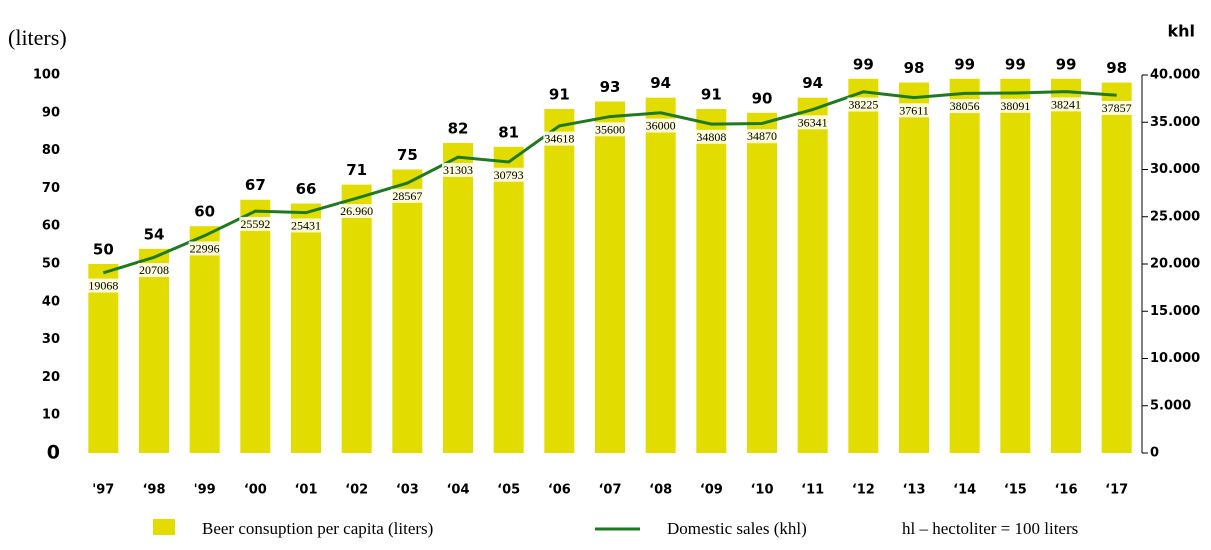 The image size is (1211, 550). Describe the element at coordinates (813, 122) in the screenshot. I see `line-value-label: 36341` at that location.